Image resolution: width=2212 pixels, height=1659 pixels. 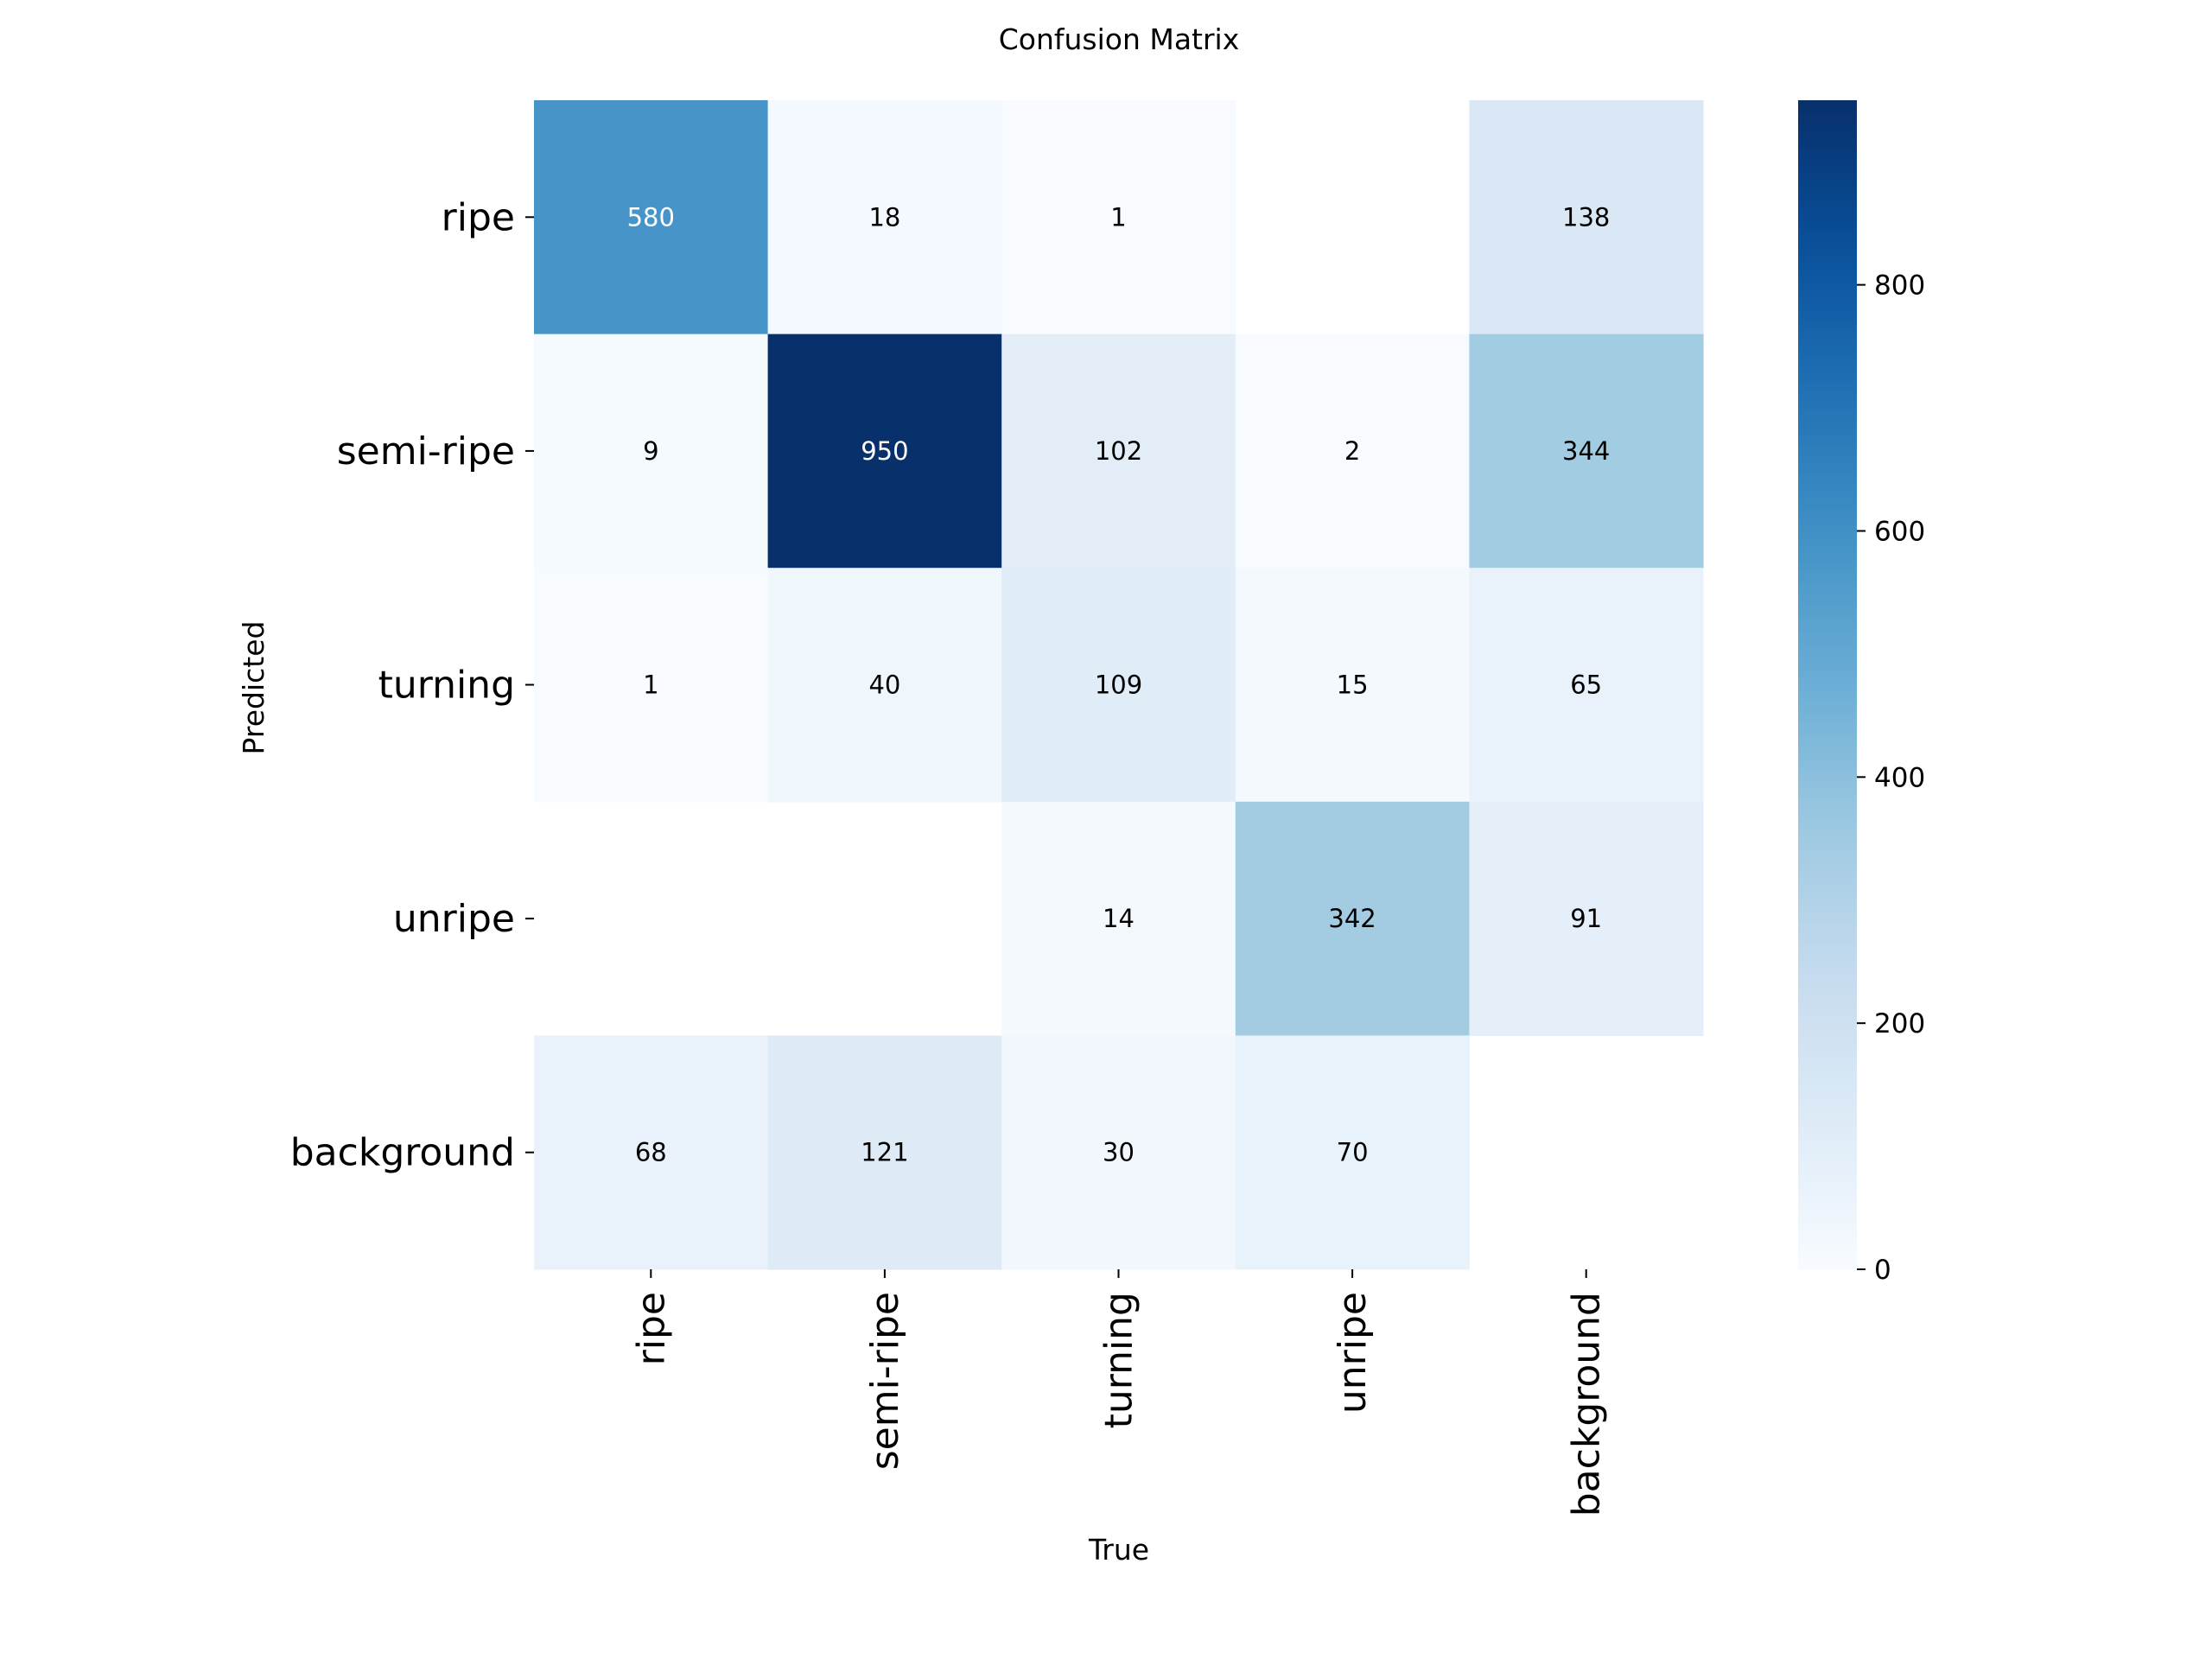 I want to click on heatmap-cell-unripe-turning, so click(x=1118, y=918).